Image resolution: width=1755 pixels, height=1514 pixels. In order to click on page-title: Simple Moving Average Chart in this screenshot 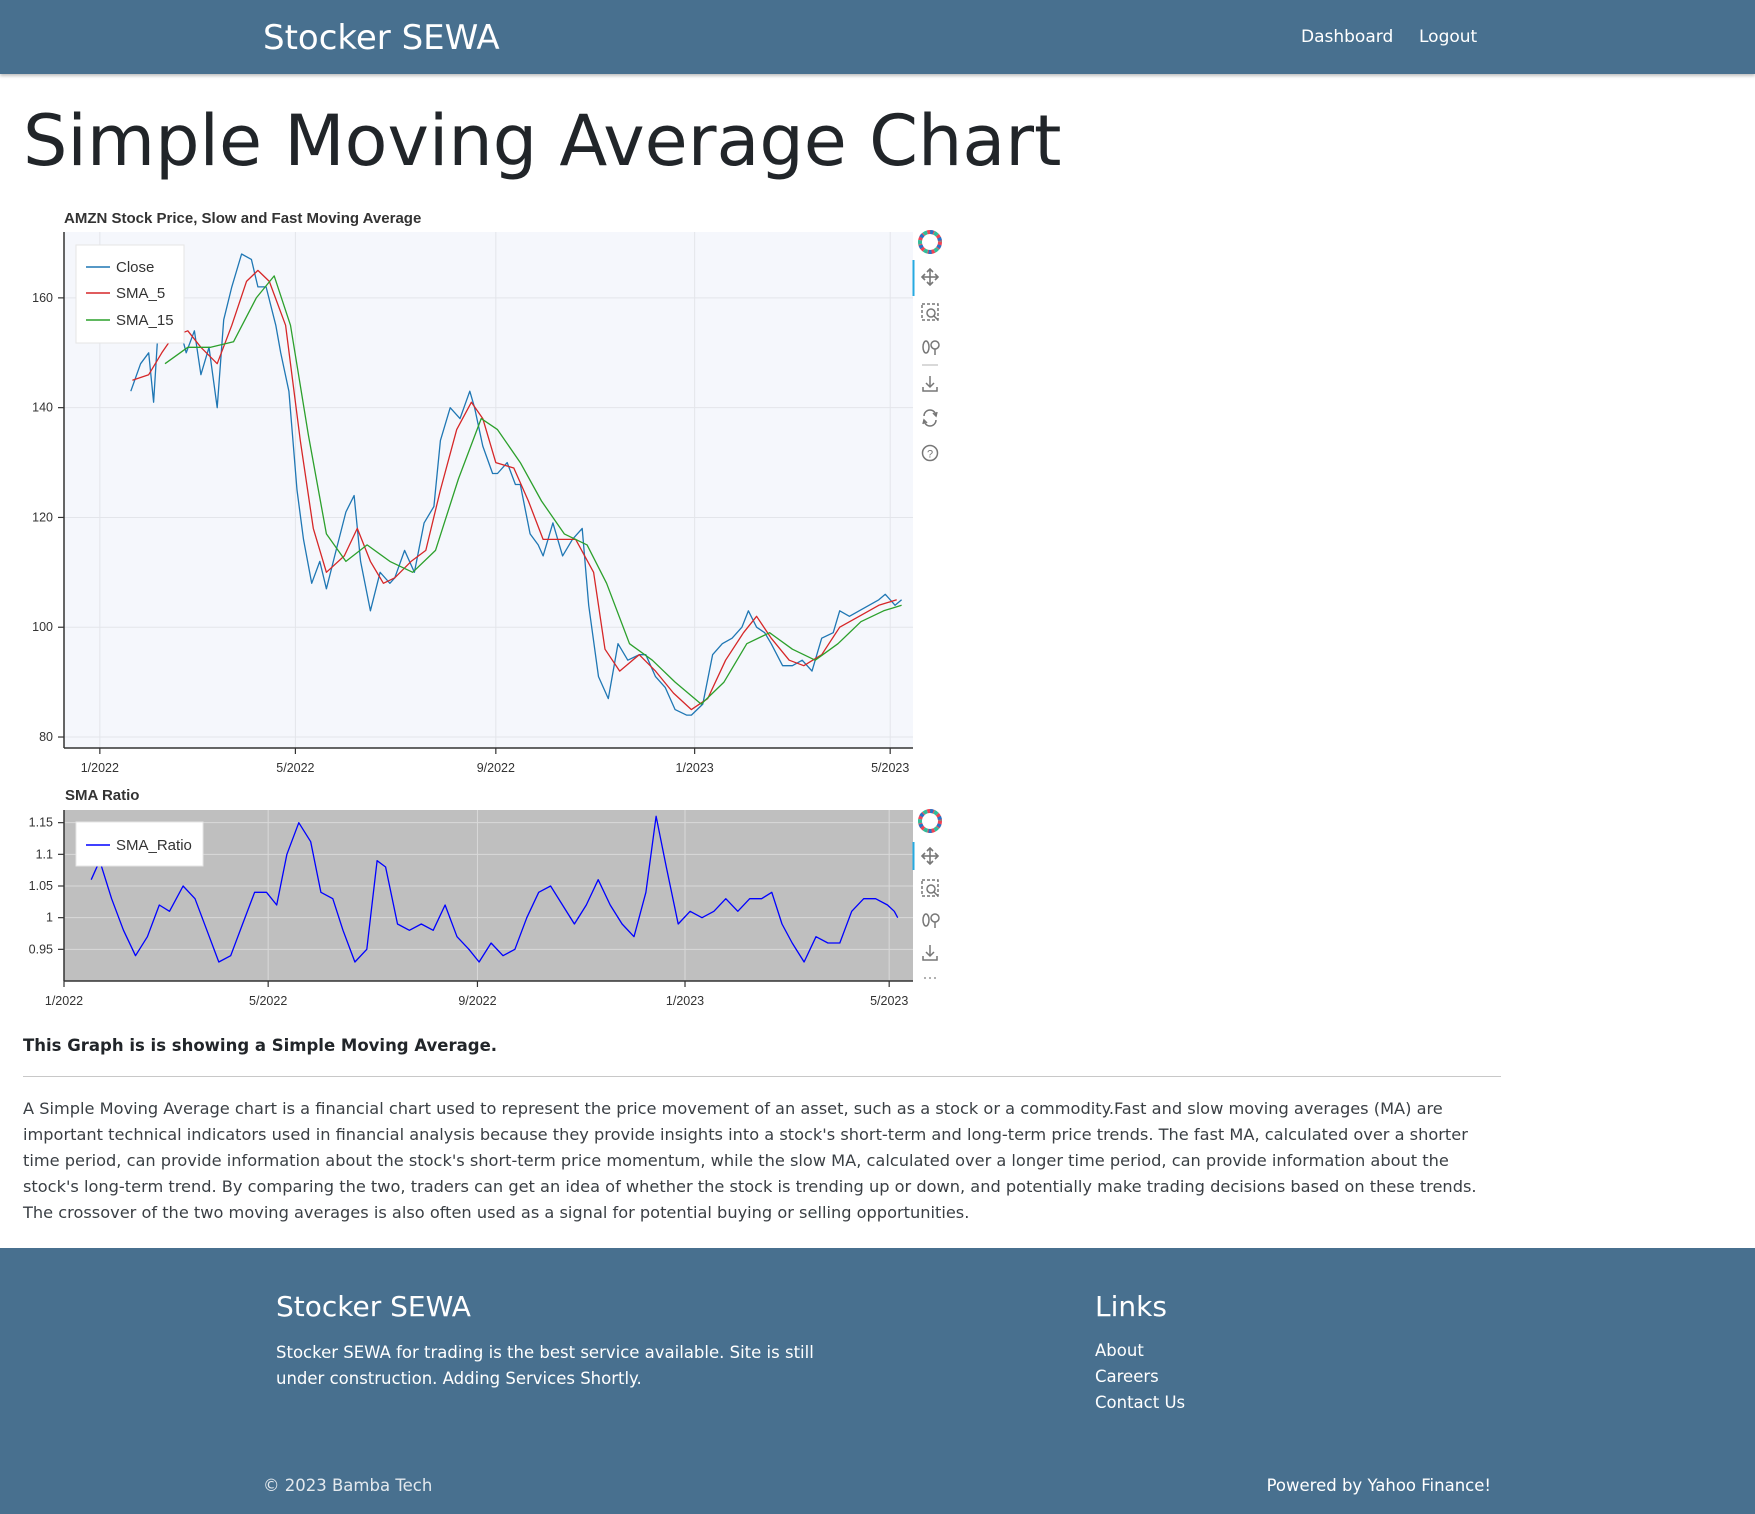, I will do `click(542, 141)`.